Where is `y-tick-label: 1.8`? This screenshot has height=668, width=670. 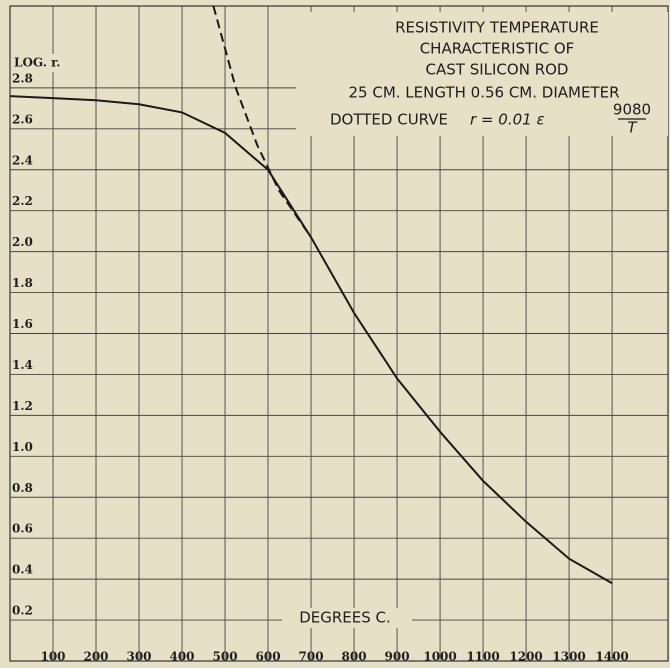 y-tick-label: 1.8 is located at coordinates (22, 283).